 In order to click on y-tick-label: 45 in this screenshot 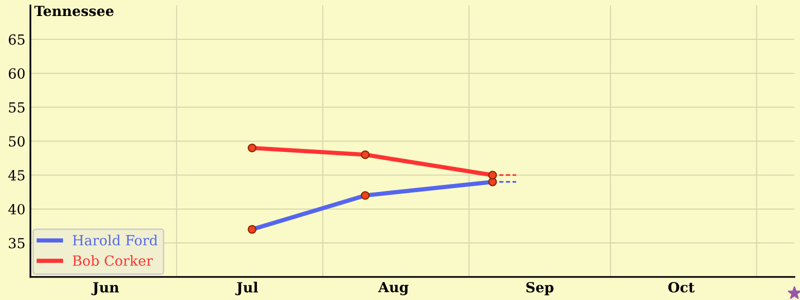, I will do `click(16, 175)`.